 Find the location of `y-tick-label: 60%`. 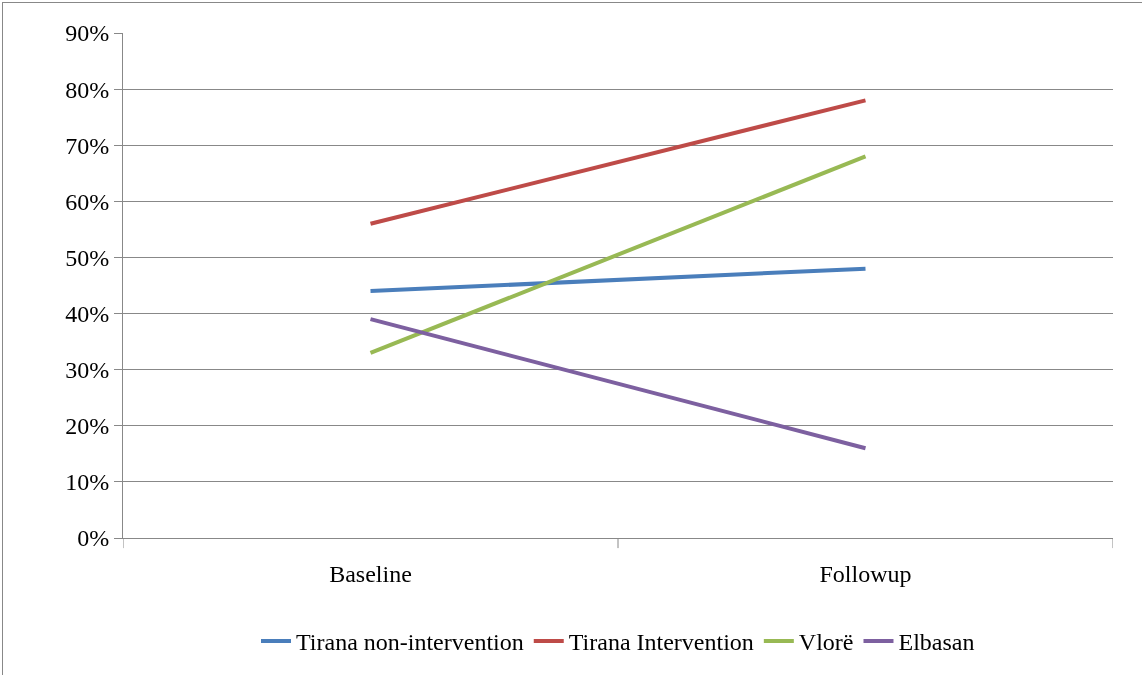

y-tick-label: 60% is located at coordinates (87, 201).